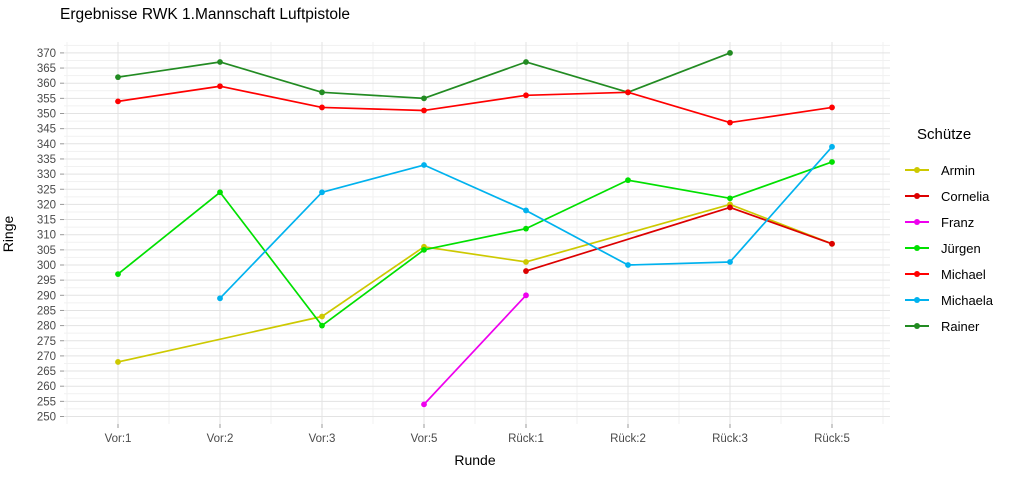 This screenshot has width=1024, height=478. What do you see at coordinates (322, 439) in the screenshot?
I see `x-tick-label: Vor:3` at bounding box center [322, 439].